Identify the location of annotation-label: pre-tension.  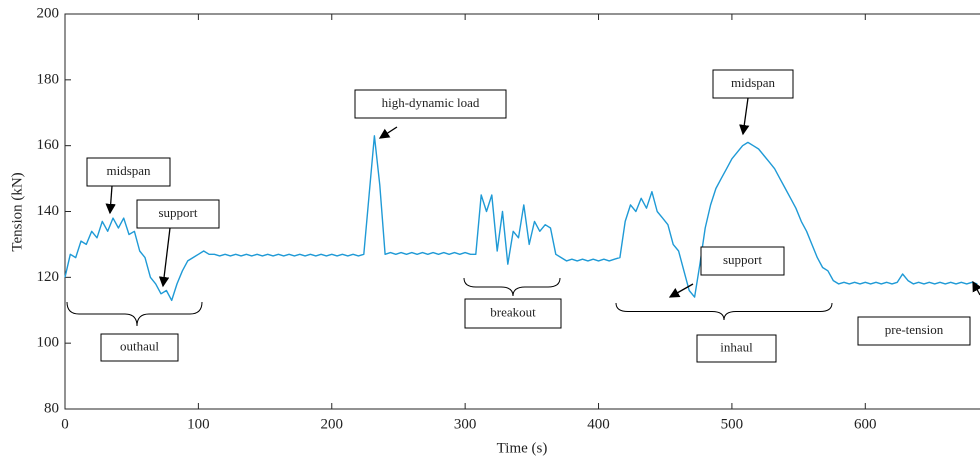
(914, 329).